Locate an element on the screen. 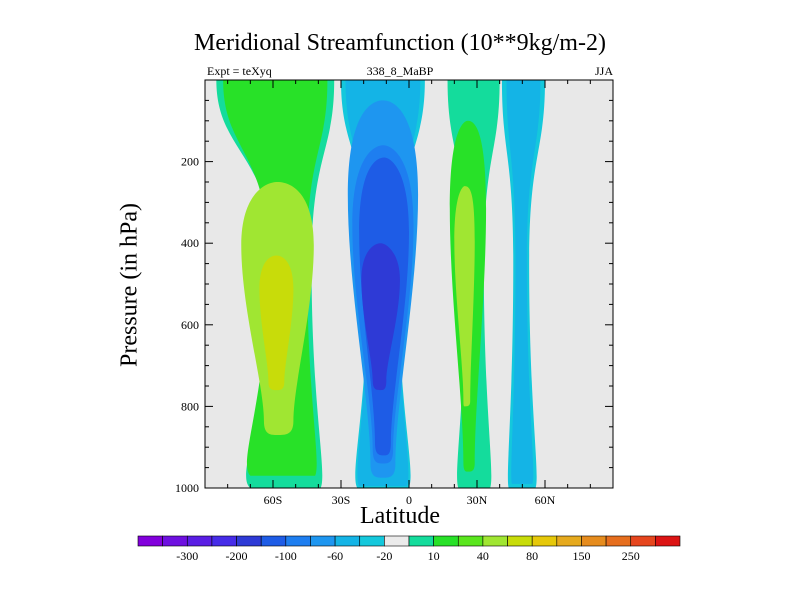  y-axis-label: Pressure (in hPa) is located at coordinates (129, 285).